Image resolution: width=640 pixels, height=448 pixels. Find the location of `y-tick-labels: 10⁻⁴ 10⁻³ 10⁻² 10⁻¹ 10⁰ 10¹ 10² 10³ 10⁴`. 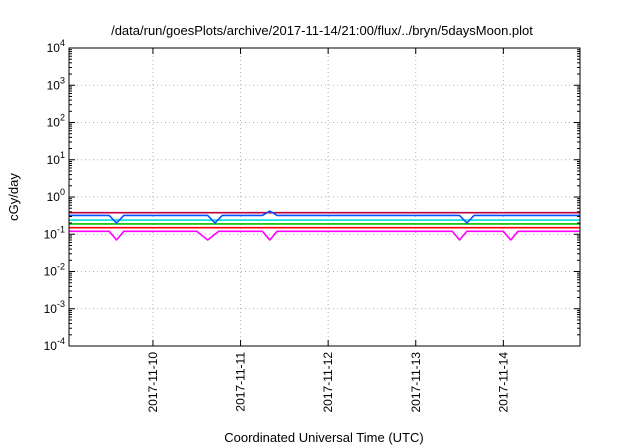

y-tick-labels: 10⁻⁴ 10⁻³ 10⁻² 10⁻¹ 10⁰ 10¹ 10² 10³ 10⁴ is located at coordinates (54, 195).